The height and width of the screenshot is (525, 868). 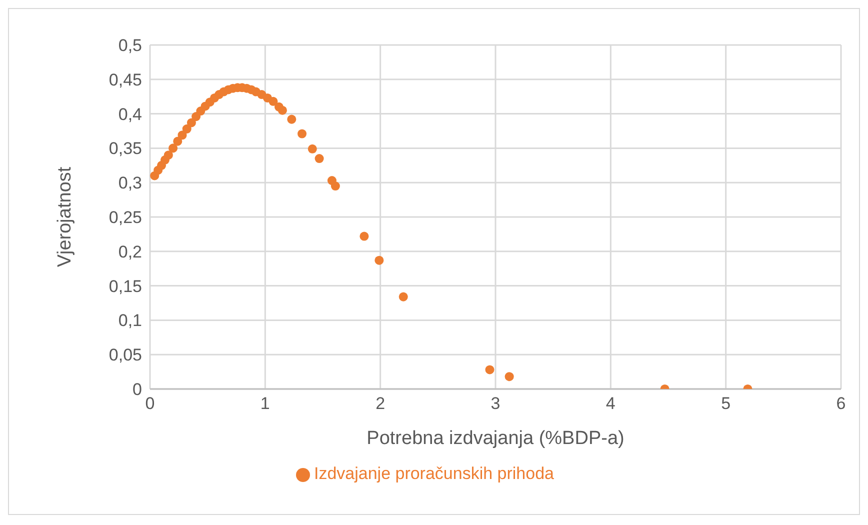 What do you see at coordinates (434, 473) in the screenshot?
I see `legend-label: Izdvajanje proračunskih prihoda` at bounding box center [434, 473].